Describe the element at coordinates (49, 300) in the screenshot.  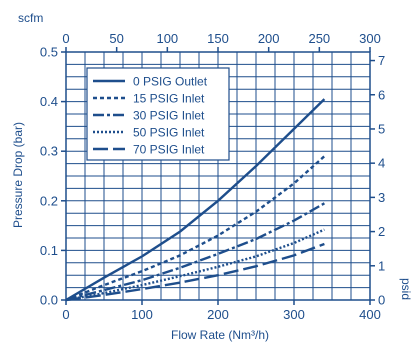
I see `y-tick-label: 0.0` at that location.